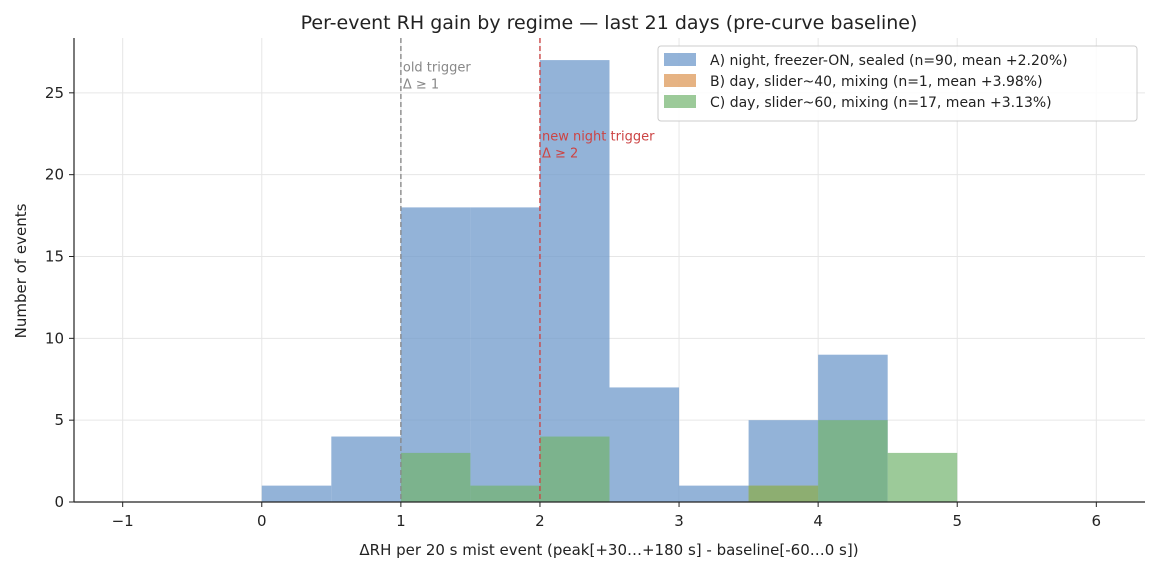 Image resolution: width=1157 pixels, height=571 pixels. What do you see at coordinates (262, 521) in the screenshot?
I see `x-tick-label: 0` at bounding box center [262, 521].